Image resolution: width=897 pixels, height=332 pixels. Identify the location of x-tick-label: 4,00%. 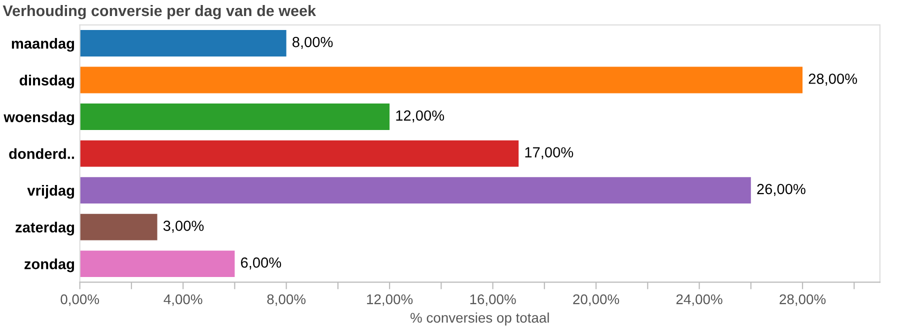
(183, 300).